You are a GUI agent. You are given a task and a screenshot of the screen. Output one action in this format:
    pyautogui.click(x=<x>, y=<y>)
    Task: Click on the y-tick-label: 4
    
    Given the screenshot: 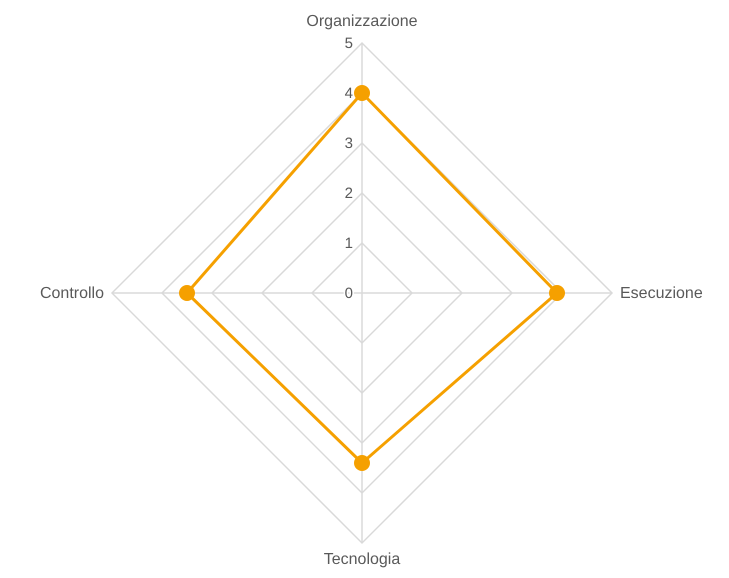 What is the action you would take?
    pyautogui.click(x=348, y=93)
    